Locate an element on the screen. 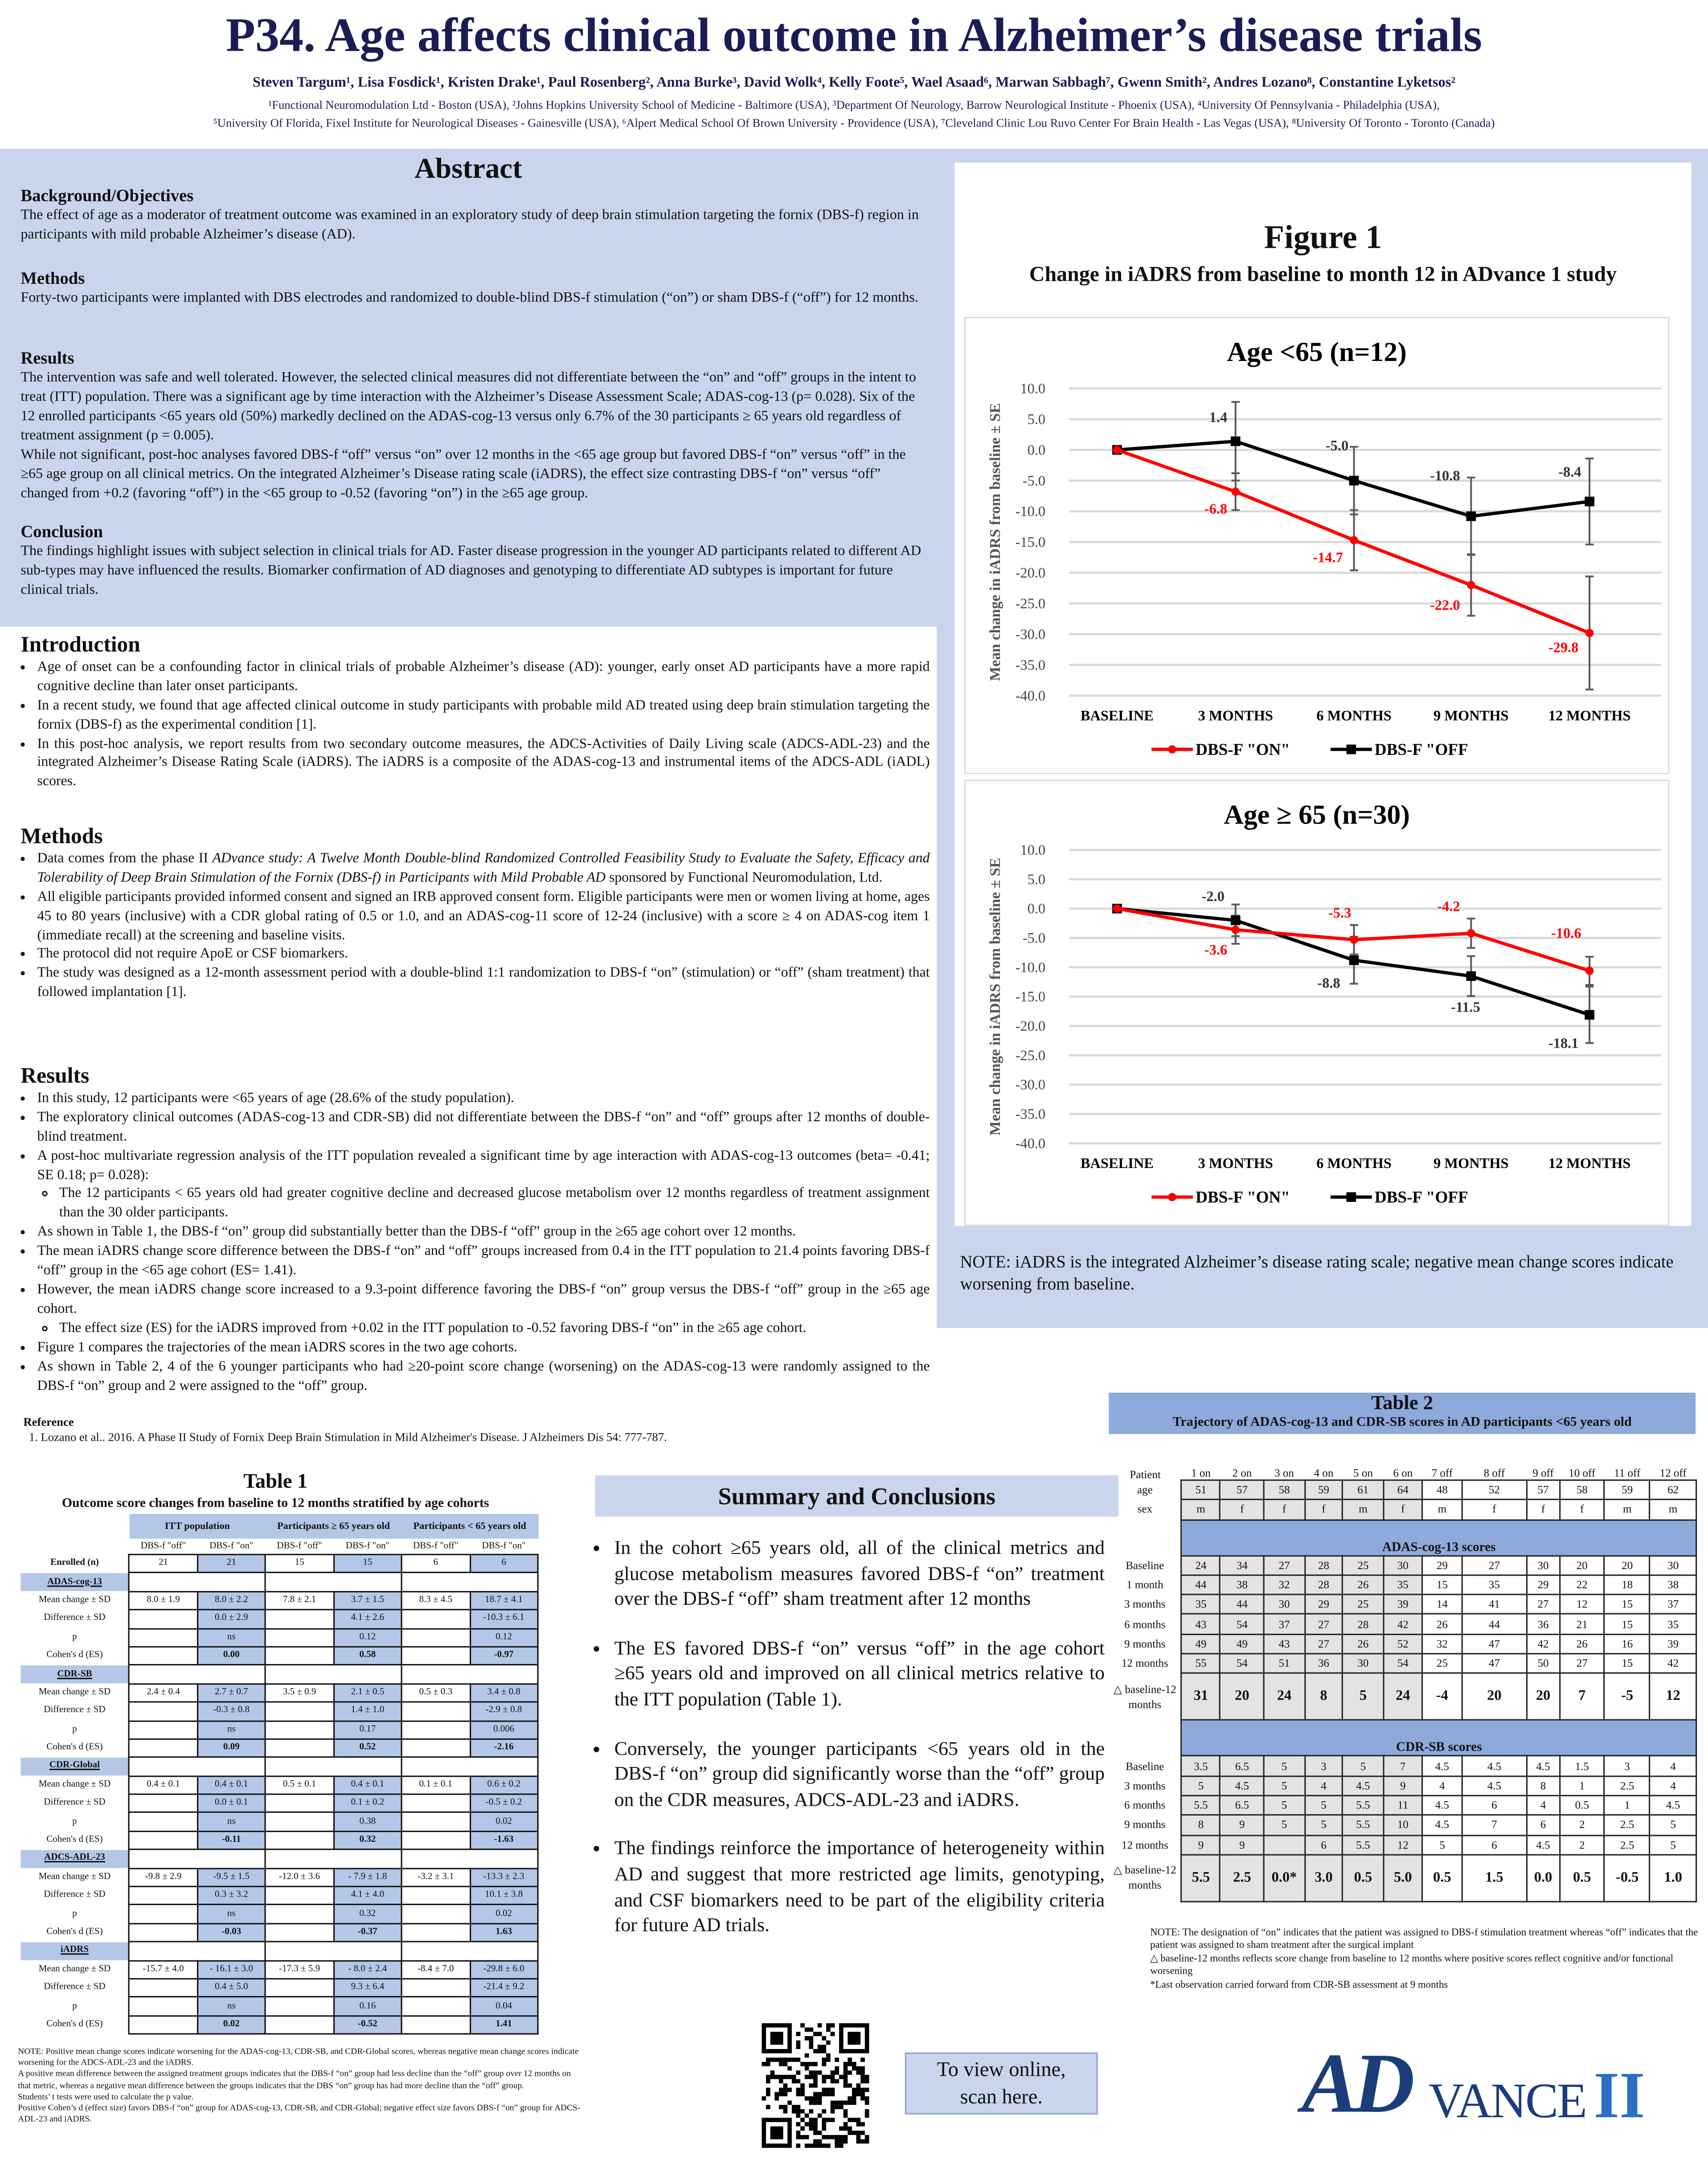  table2-adas-band: ADAS-cog-13 scores is located at coordinates (1403, 1537).